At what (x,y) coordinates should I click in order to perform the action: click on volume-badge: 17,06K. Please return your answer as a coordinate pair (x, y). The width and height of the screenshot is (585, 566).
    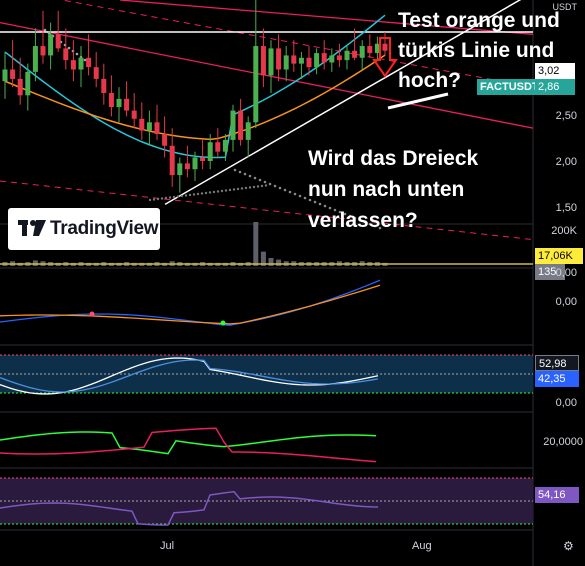
    Looking at the image, I should click on (559, 256).